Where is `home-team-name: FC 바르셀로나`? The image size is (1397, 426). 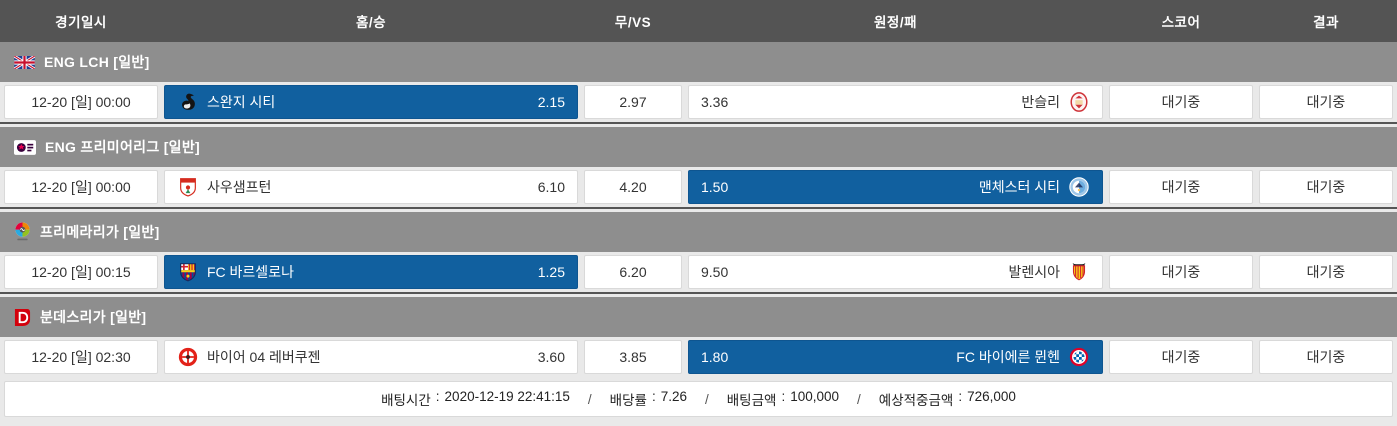 home-team-name: FC 바르셀로나 is located at coordinates (250, 272).